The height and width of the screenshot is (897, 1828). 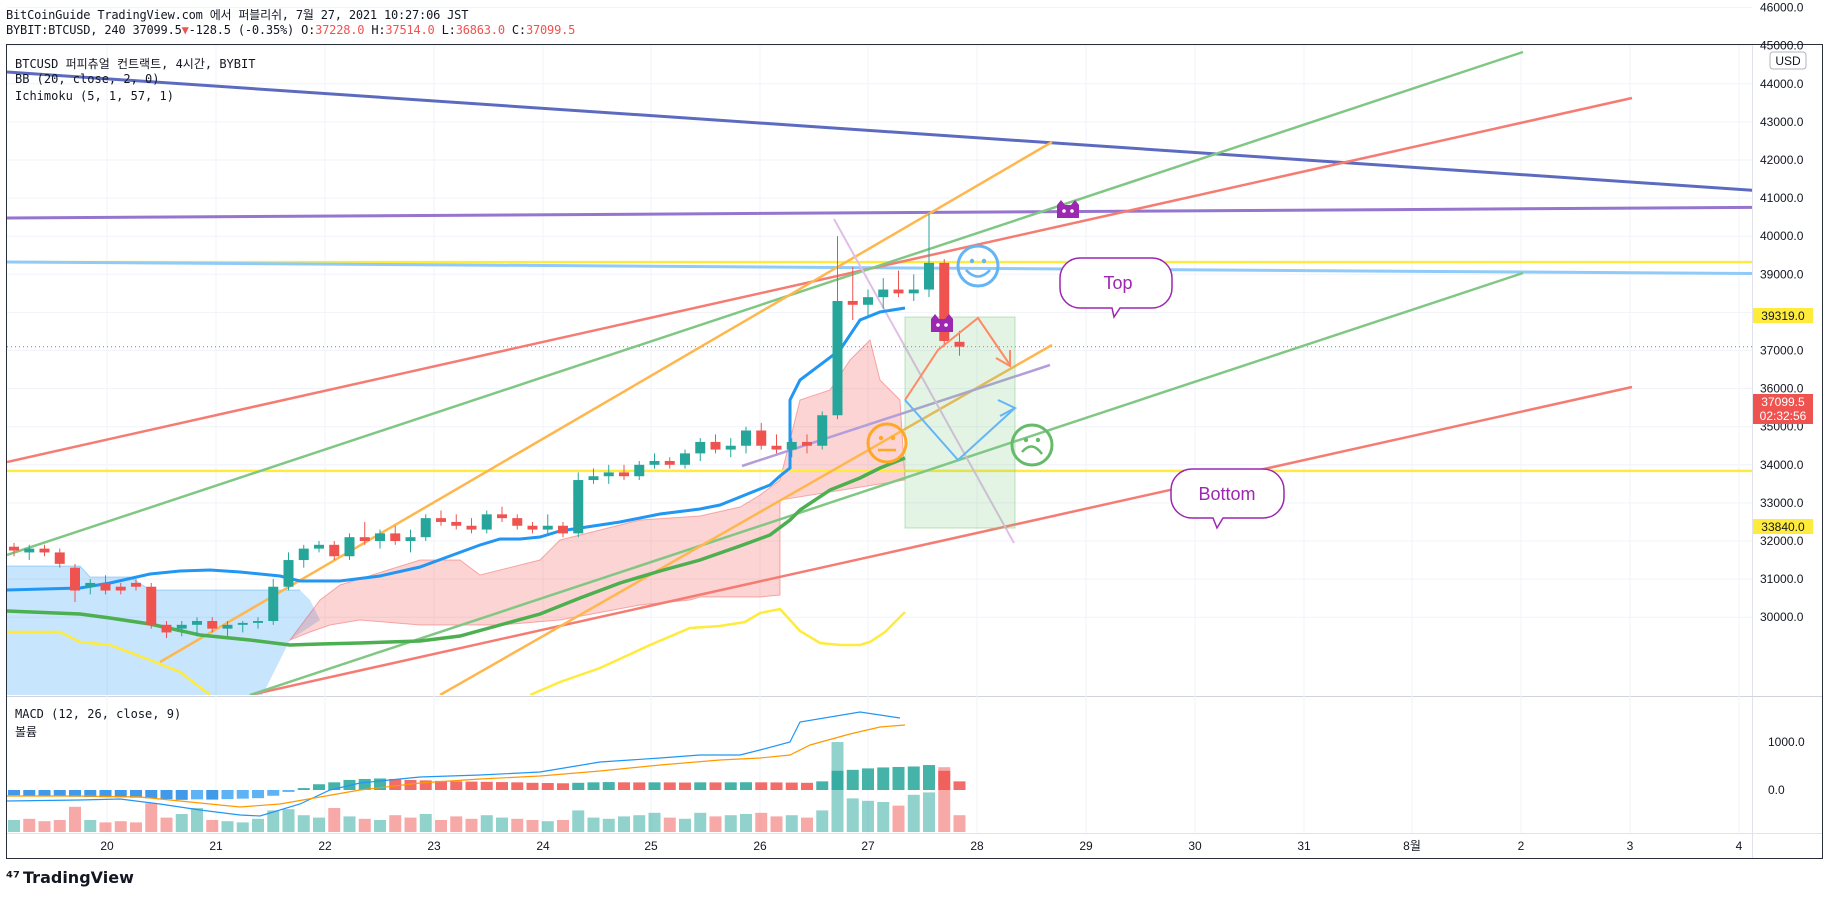 I want to click on time-axis: 20 21 22 23 24 25 26 27 28 29 30 31 8월 2 3 4, so click(x=921, y=846).